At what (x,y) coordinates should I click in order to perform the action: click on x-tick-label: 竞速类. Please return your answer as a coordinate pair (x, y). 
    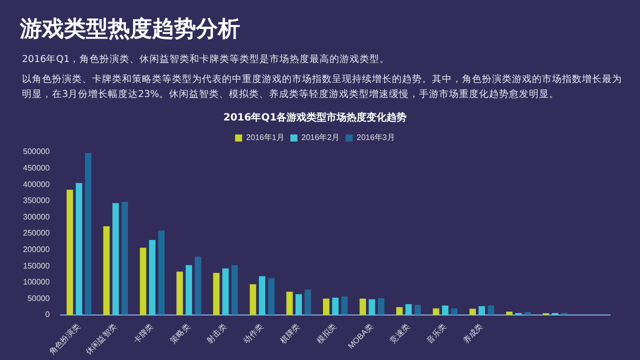
    Looking at the image, I should click on (400, 334).